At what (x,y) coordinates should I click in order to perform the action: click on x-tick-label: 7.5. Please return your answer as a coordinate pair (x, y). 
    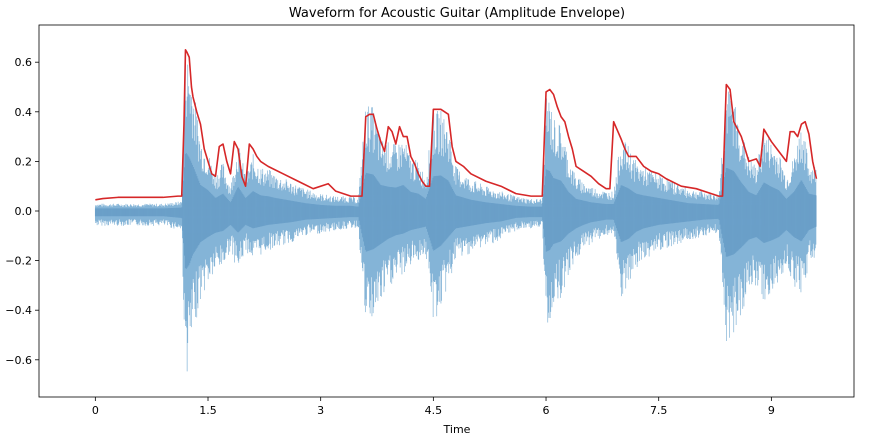
    Looking at the image, I should click on (659, 410).